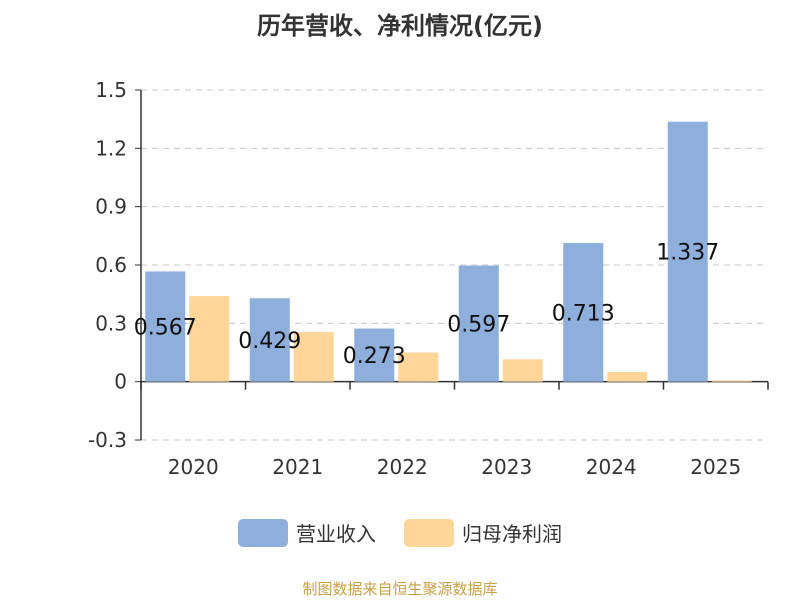 The image size is (800, 600). What do you see at coordinates (336, 534) in the screenshot?
I see `legend-label-revenue: 营业收入` at bounding box center [336, 534].